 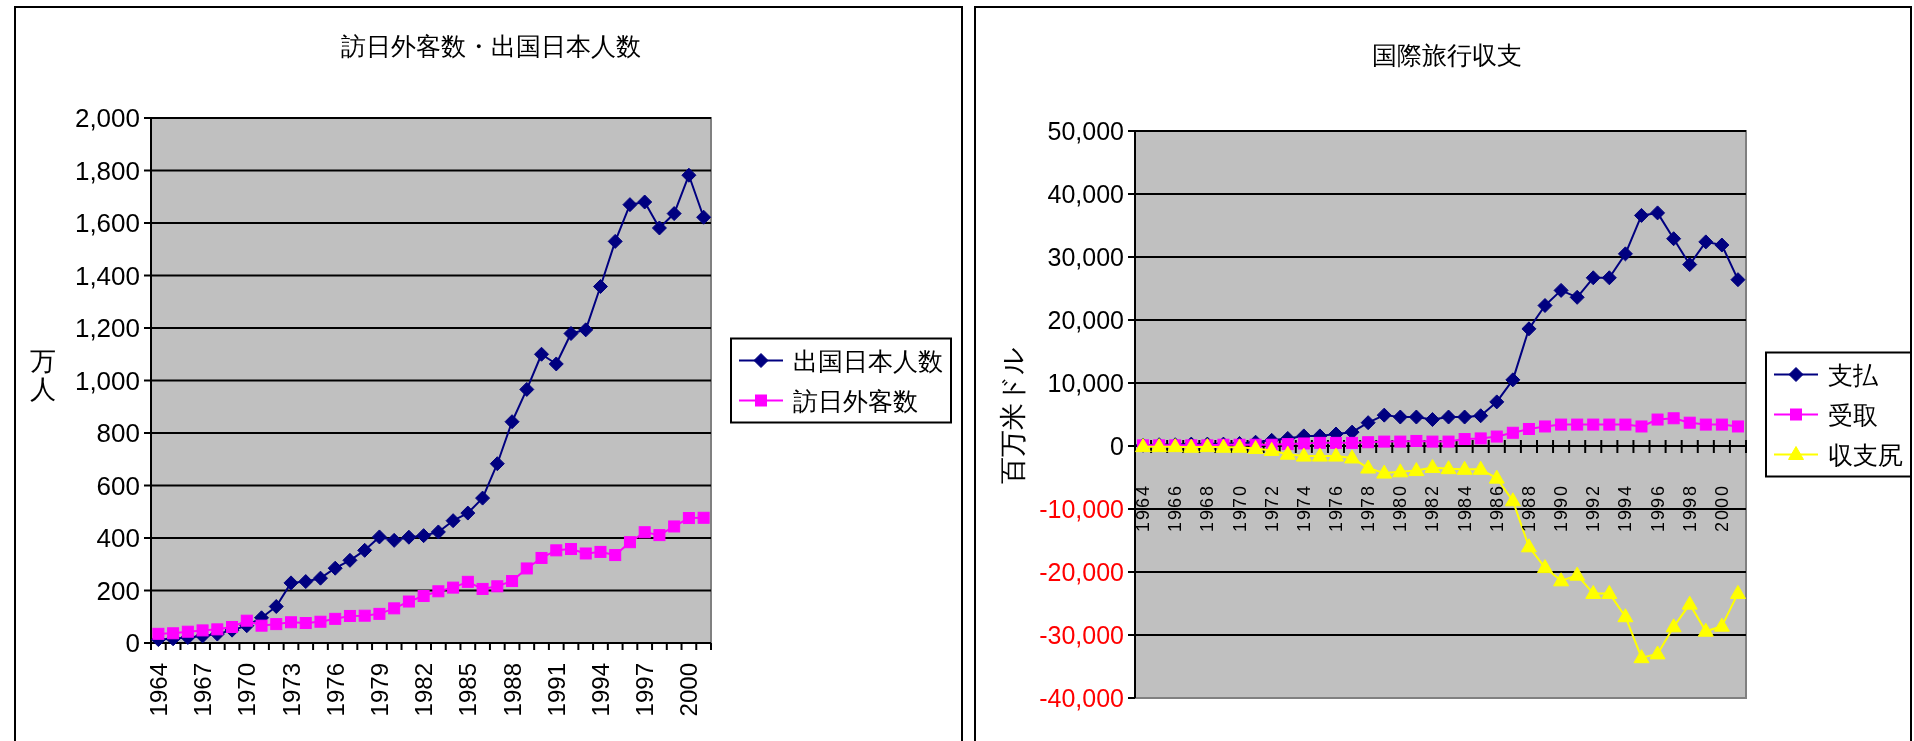 What do you see at coordinates (118, 538) in the screenshot?
I see `y-tick-label: 400` at bounding box center [118, 538].